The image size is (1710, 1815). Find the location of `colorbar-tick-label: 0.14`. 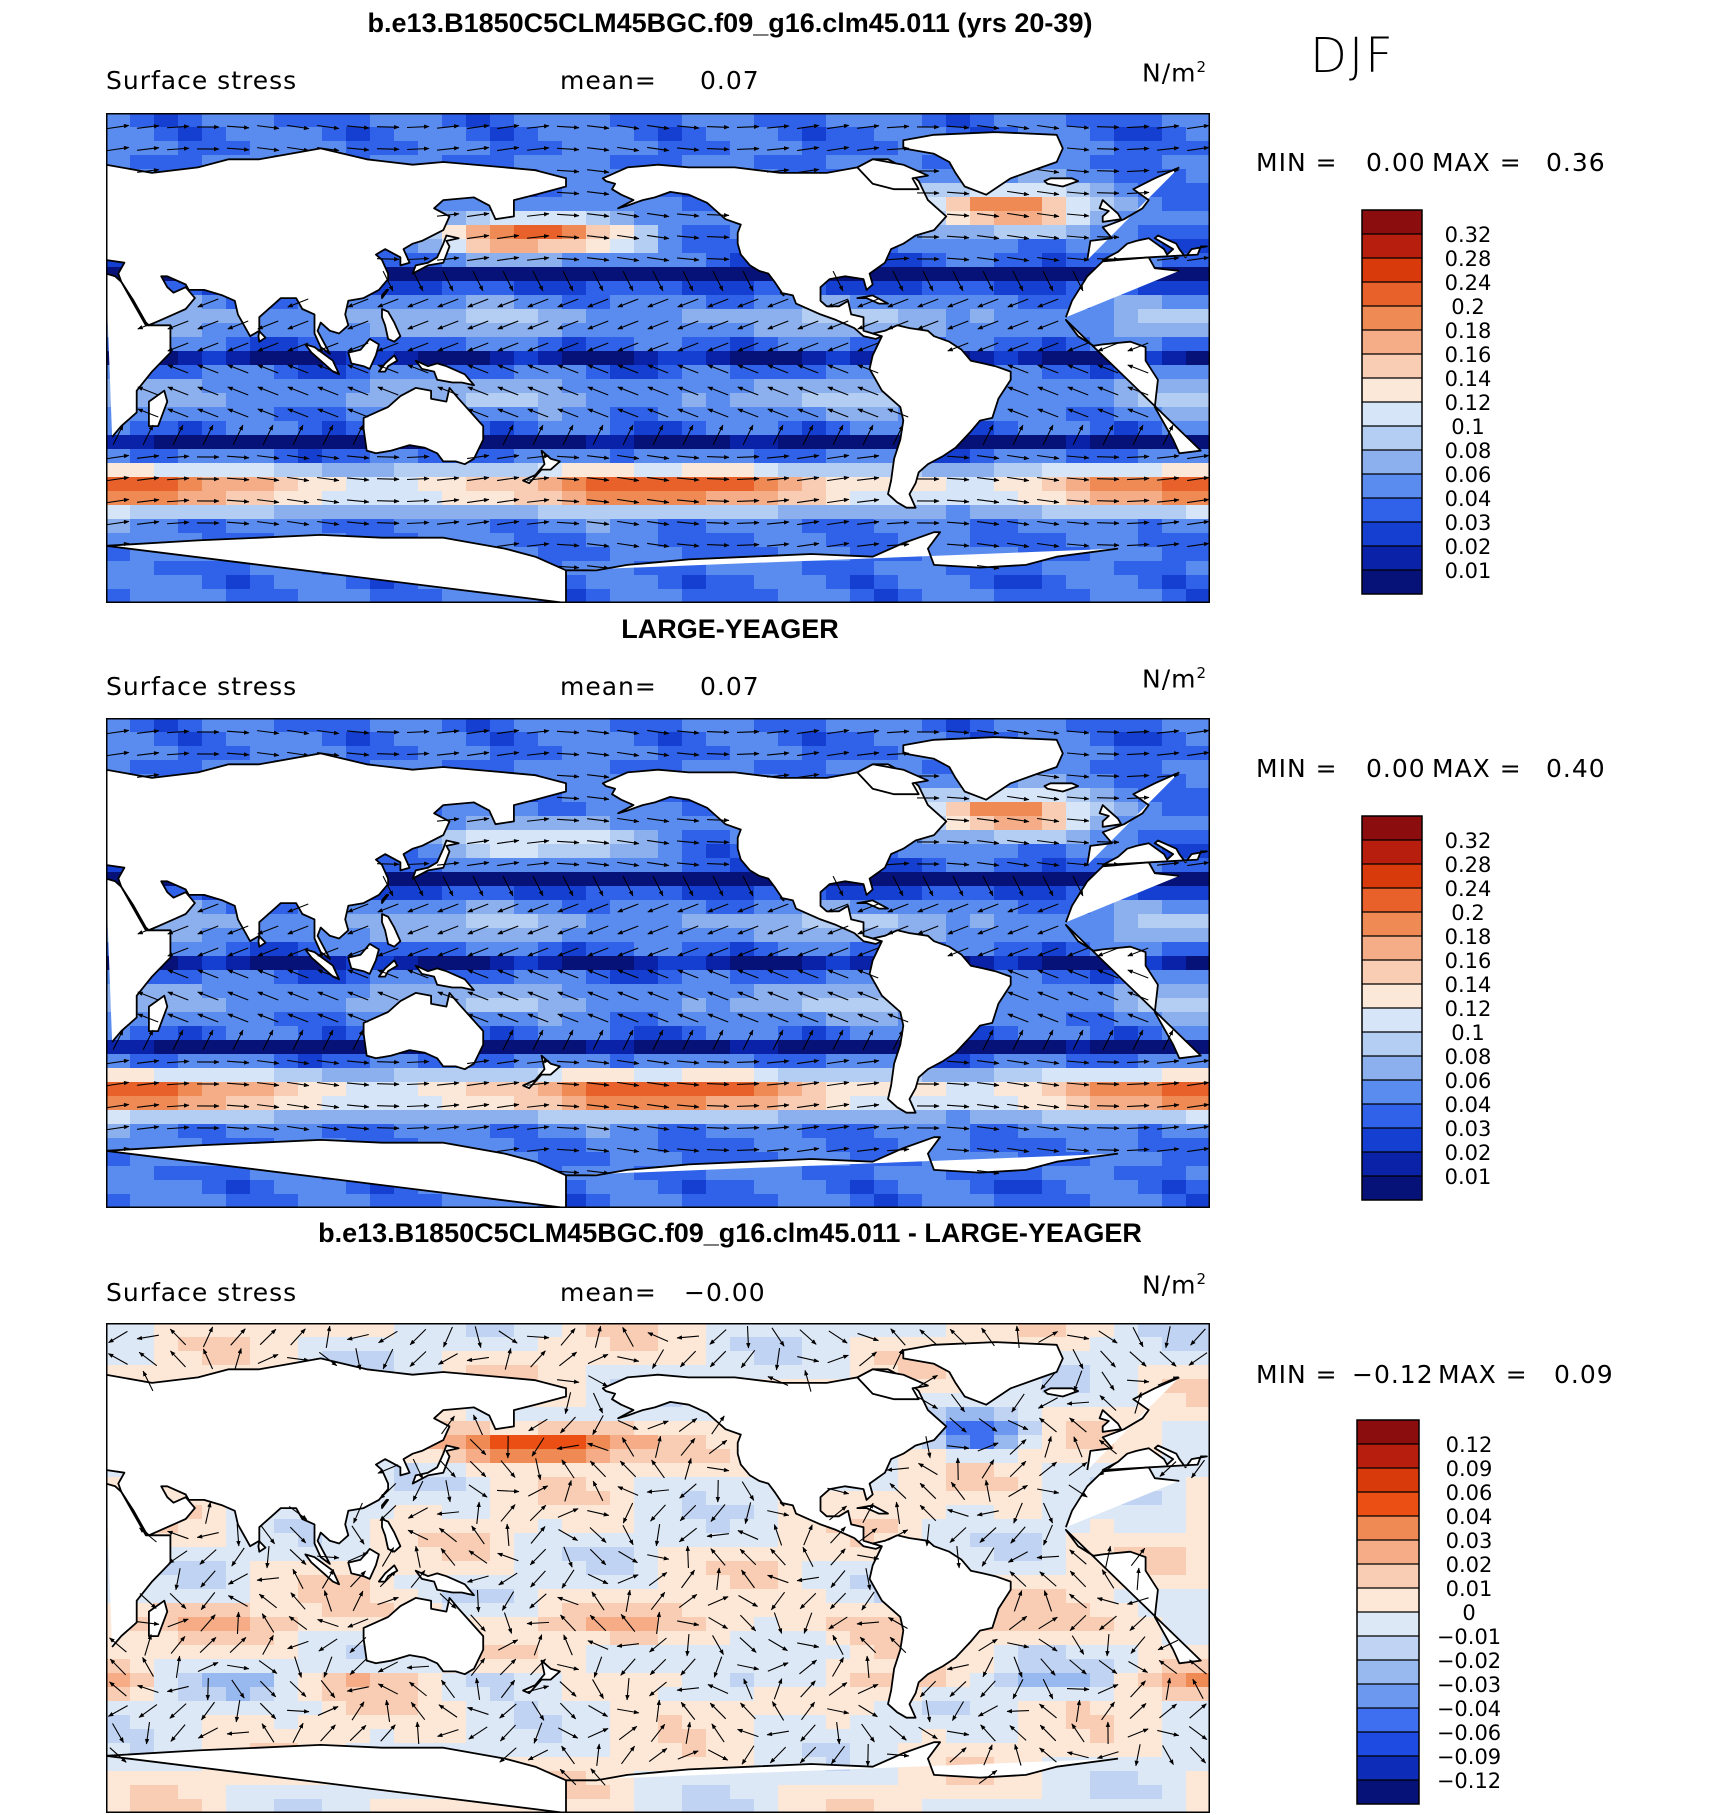

colorbar-tick-label: 0.14 is located at coordinates (1468, 985).